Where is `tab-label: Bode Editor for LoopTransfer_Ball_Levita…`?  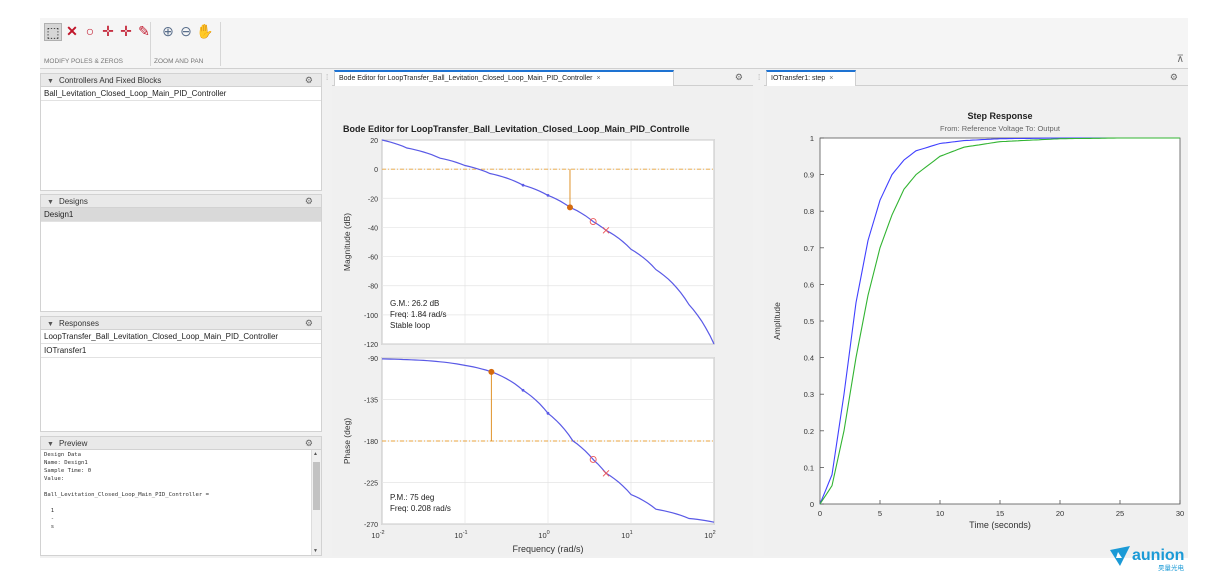
tab-label: Bode Editor for LoopTransfer_Ball_Levita… is located at coordinates (466, 78).